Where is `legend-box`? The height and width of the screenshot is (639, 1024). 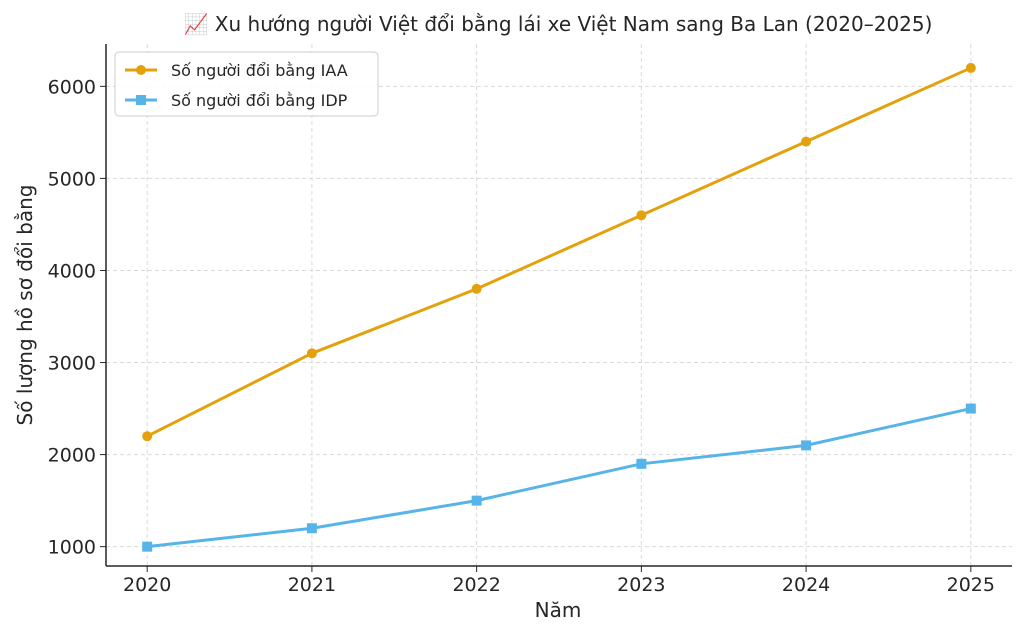
legend-box is located at coordinates (246, 84).